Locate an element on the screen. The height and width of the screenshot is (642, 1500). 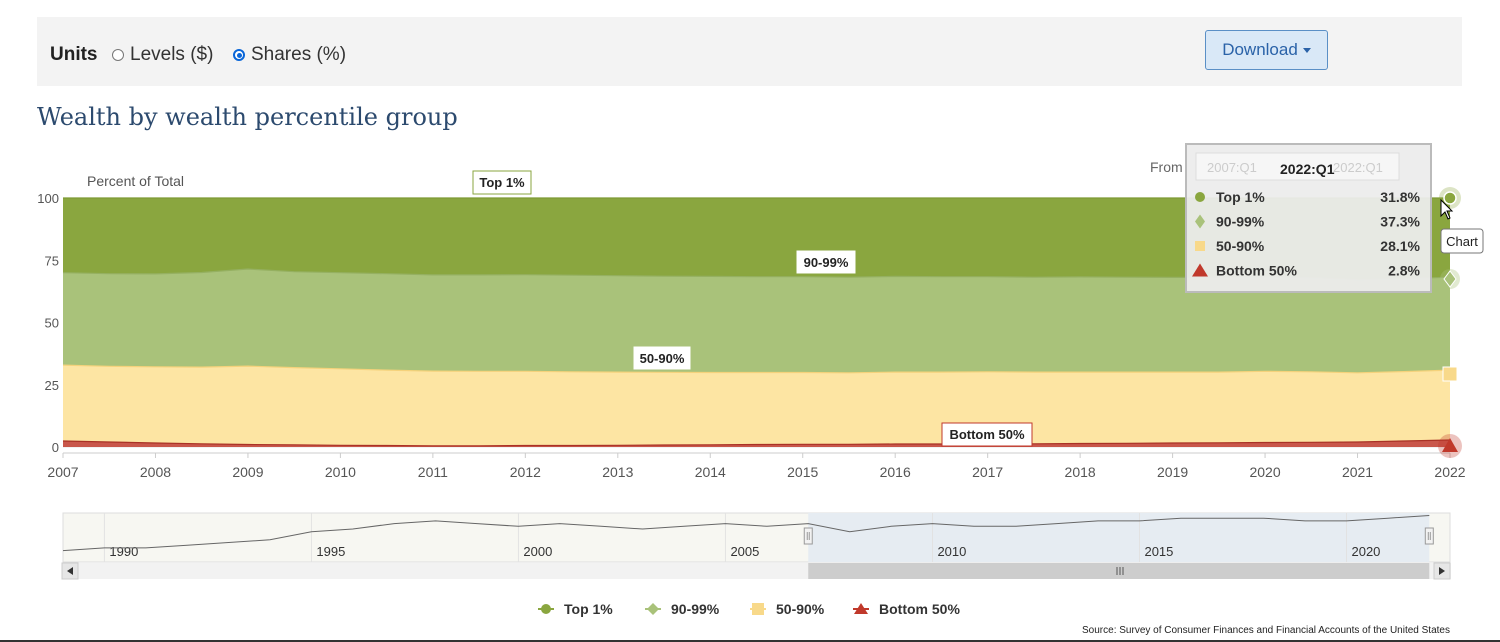
shares-radio: Shares (%) is located at coordinates (289, 55).